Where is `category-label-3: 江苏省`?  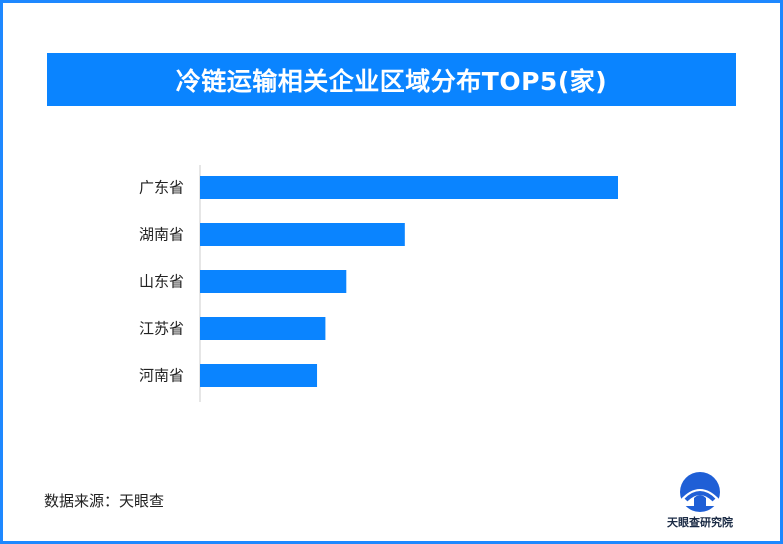 category-label-3: 江苏省 is located at coordinates (161, 329).